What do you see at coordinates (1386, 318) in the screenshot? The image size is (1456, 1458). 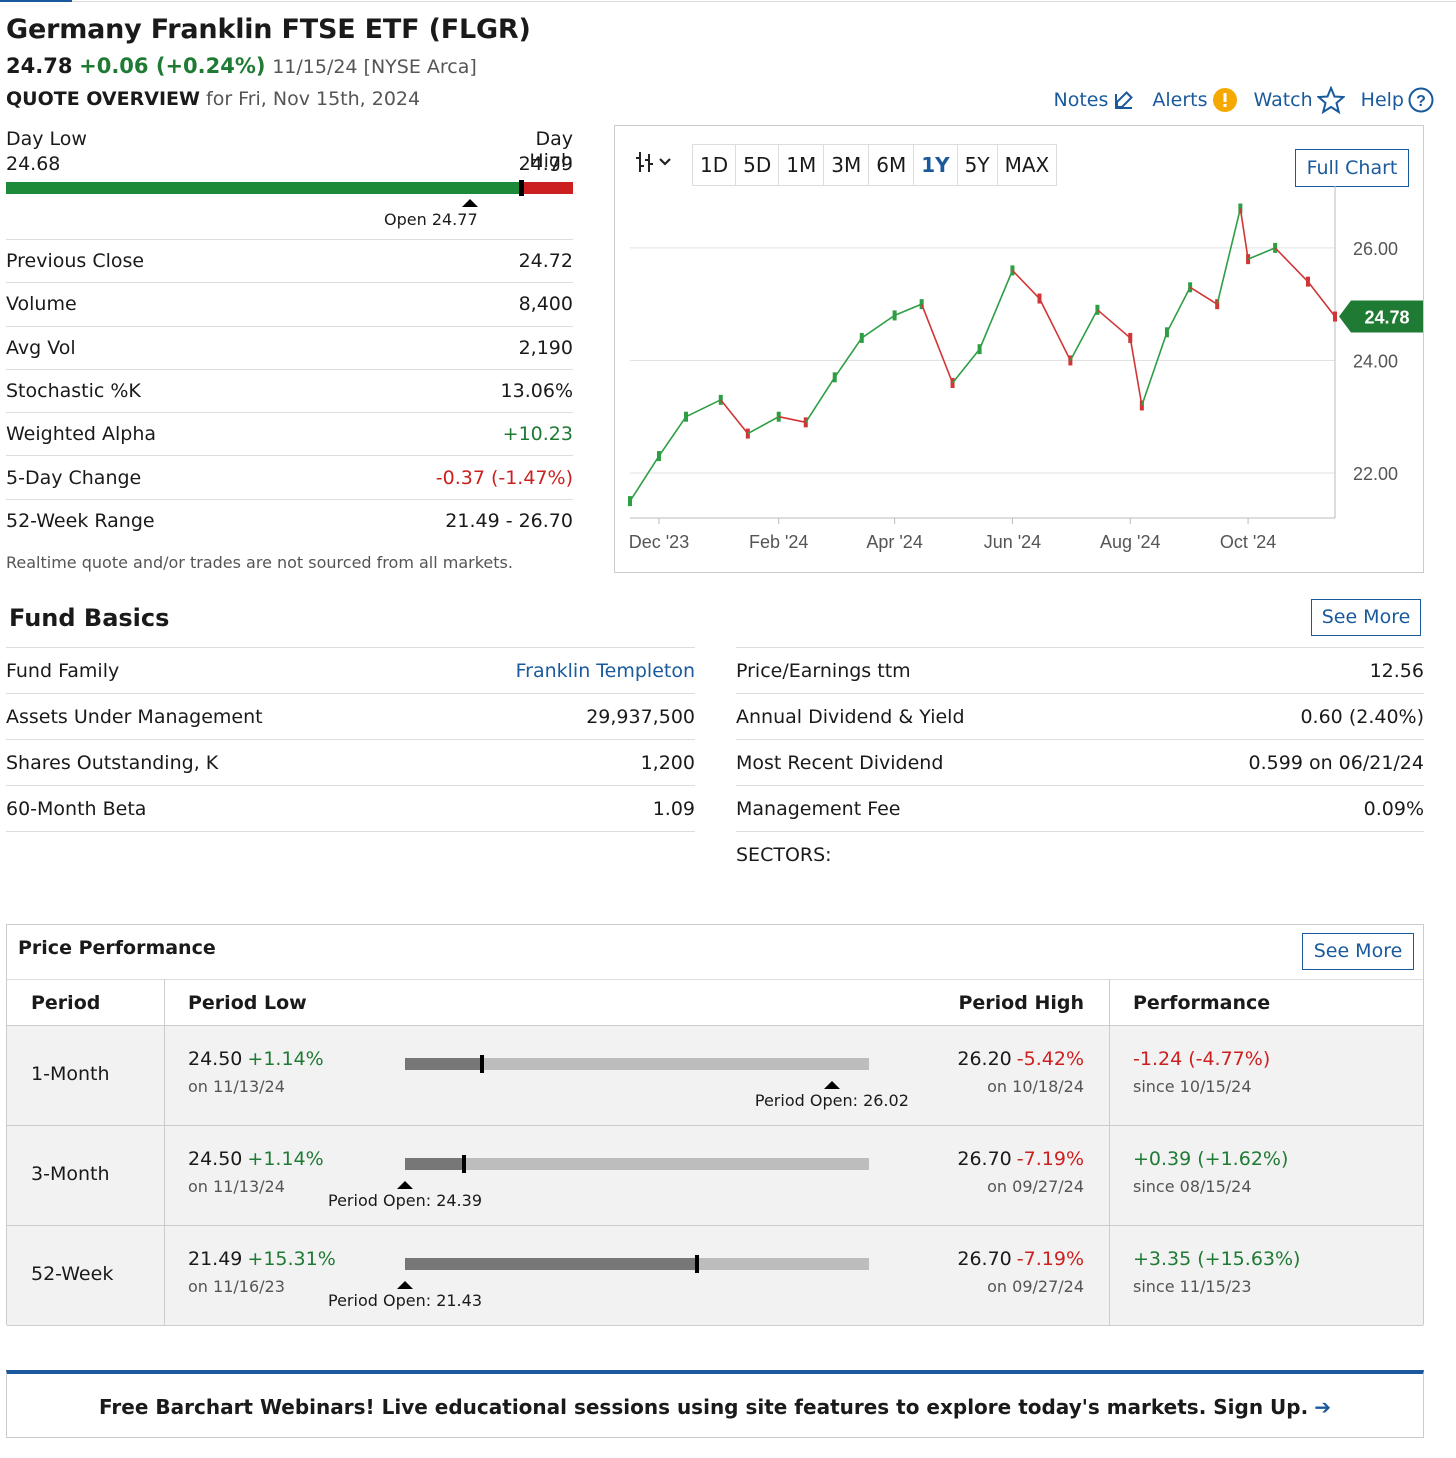 I see `last-price-tag-label: 24.78` at bounding box center [1386, 318].